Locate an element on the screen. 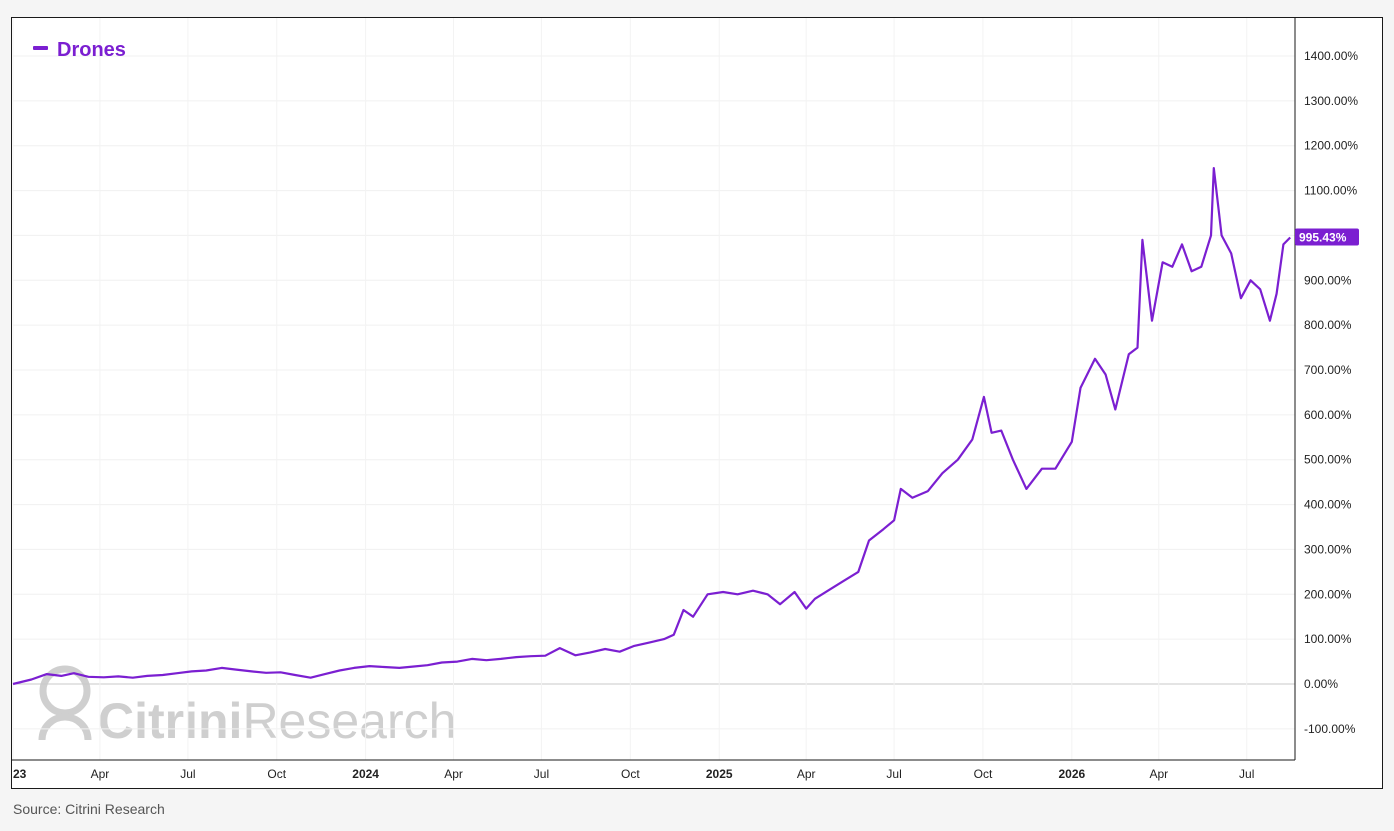 The image size is (1394, 831). x-tick-label: 2026 is located at coordinates (1071, 774).